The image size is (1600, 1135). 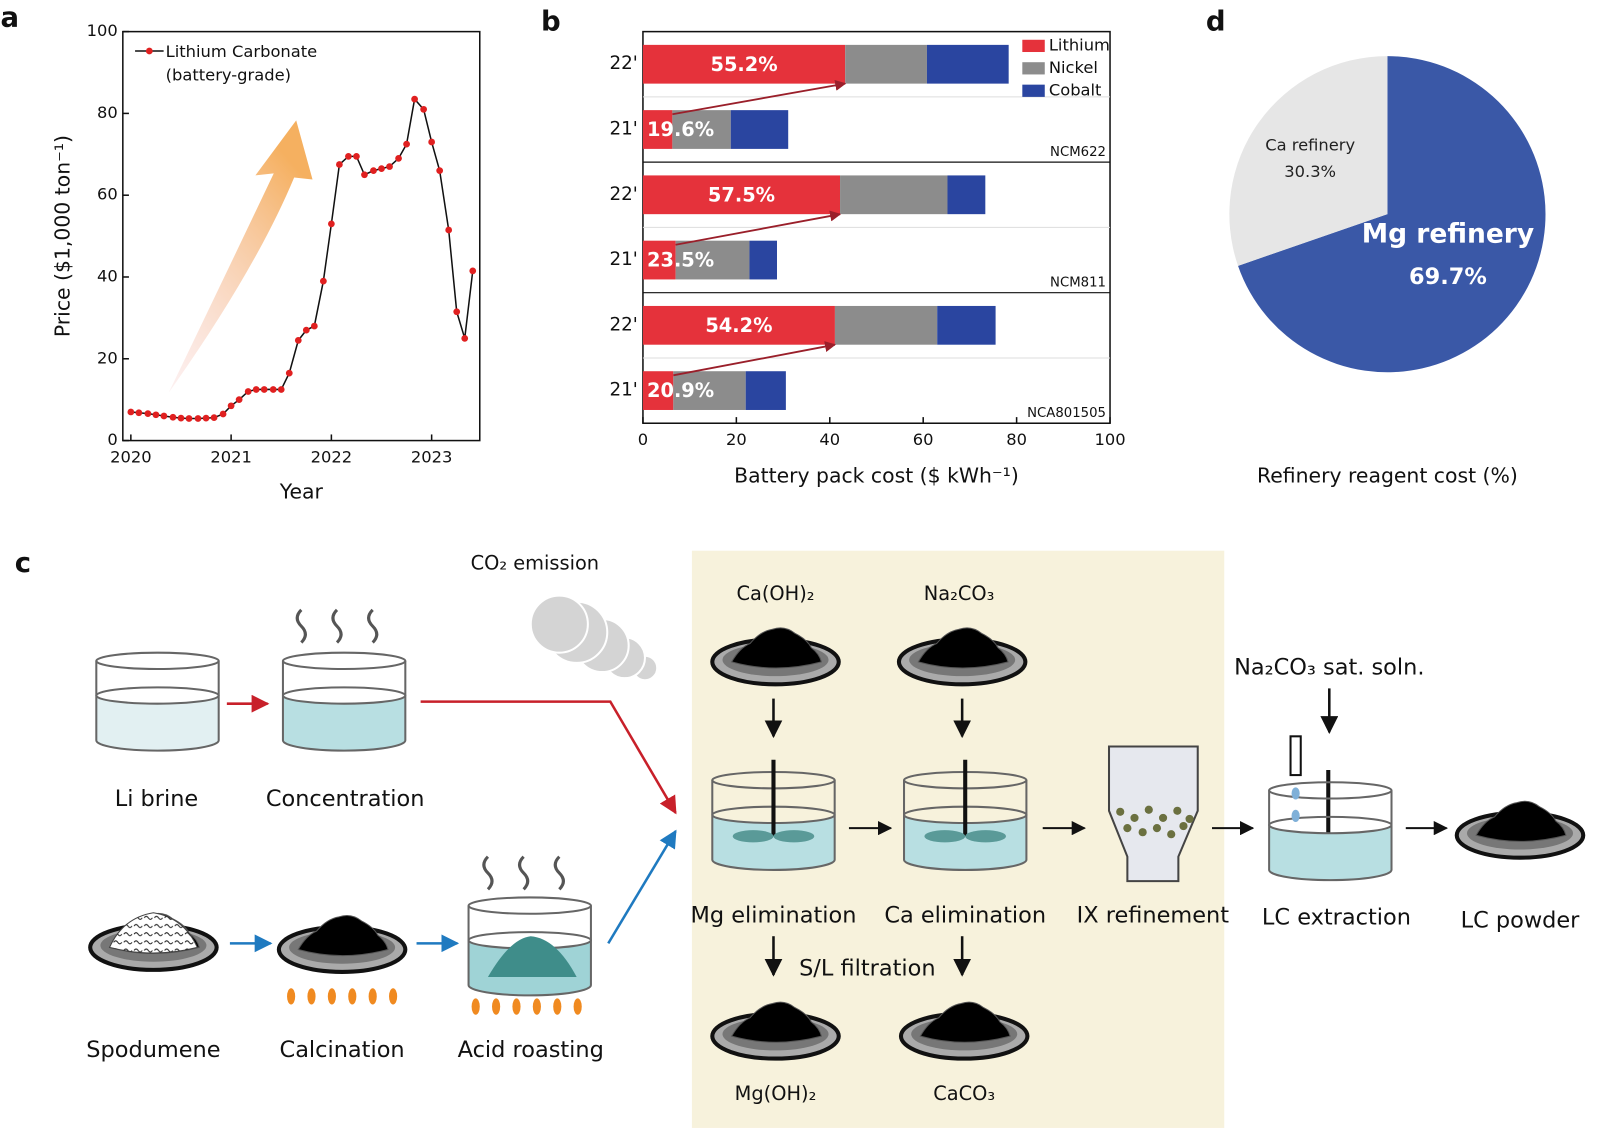 I want to click on y-axis-label: Price ($1,000 ton⁻¹), so click(x=63, y=236).